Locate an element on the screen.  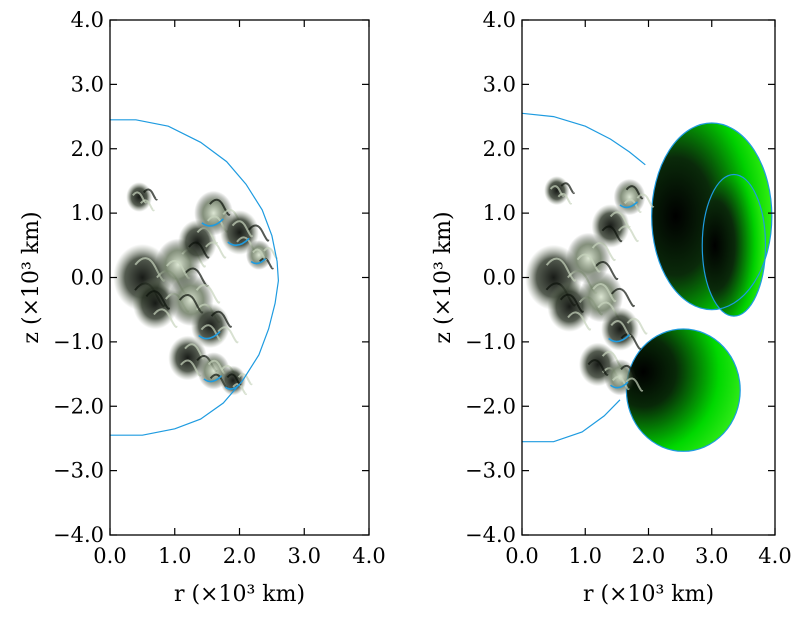
star-surface-contour-bottom is located at coordinates (571, 421).